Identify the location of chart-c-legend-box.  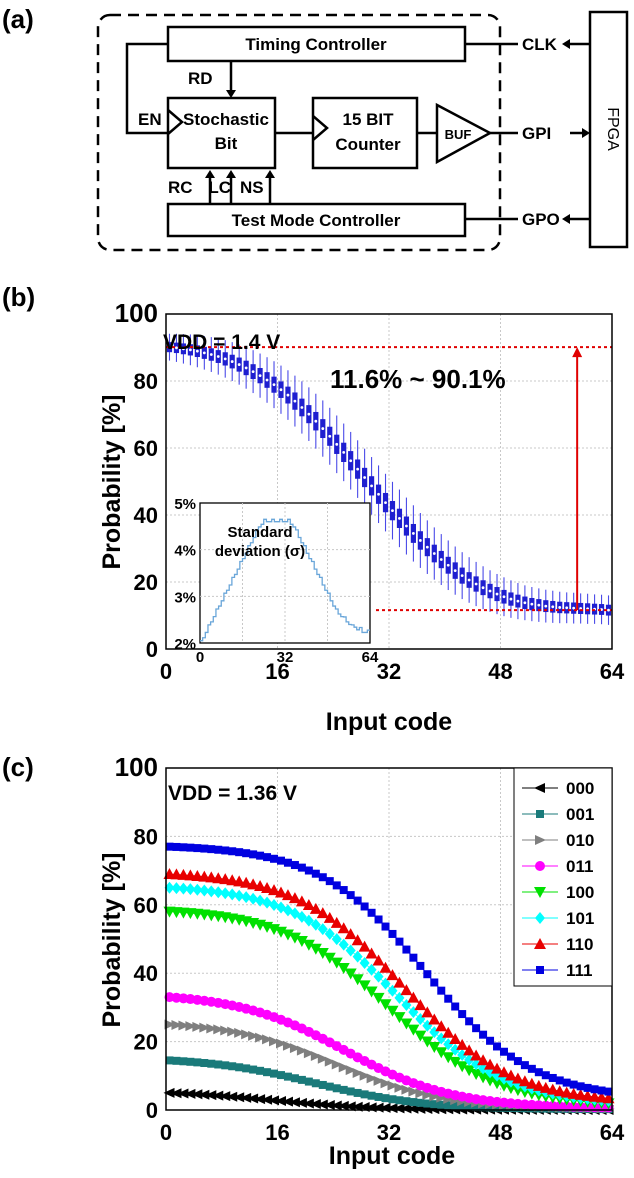
(563, 877).